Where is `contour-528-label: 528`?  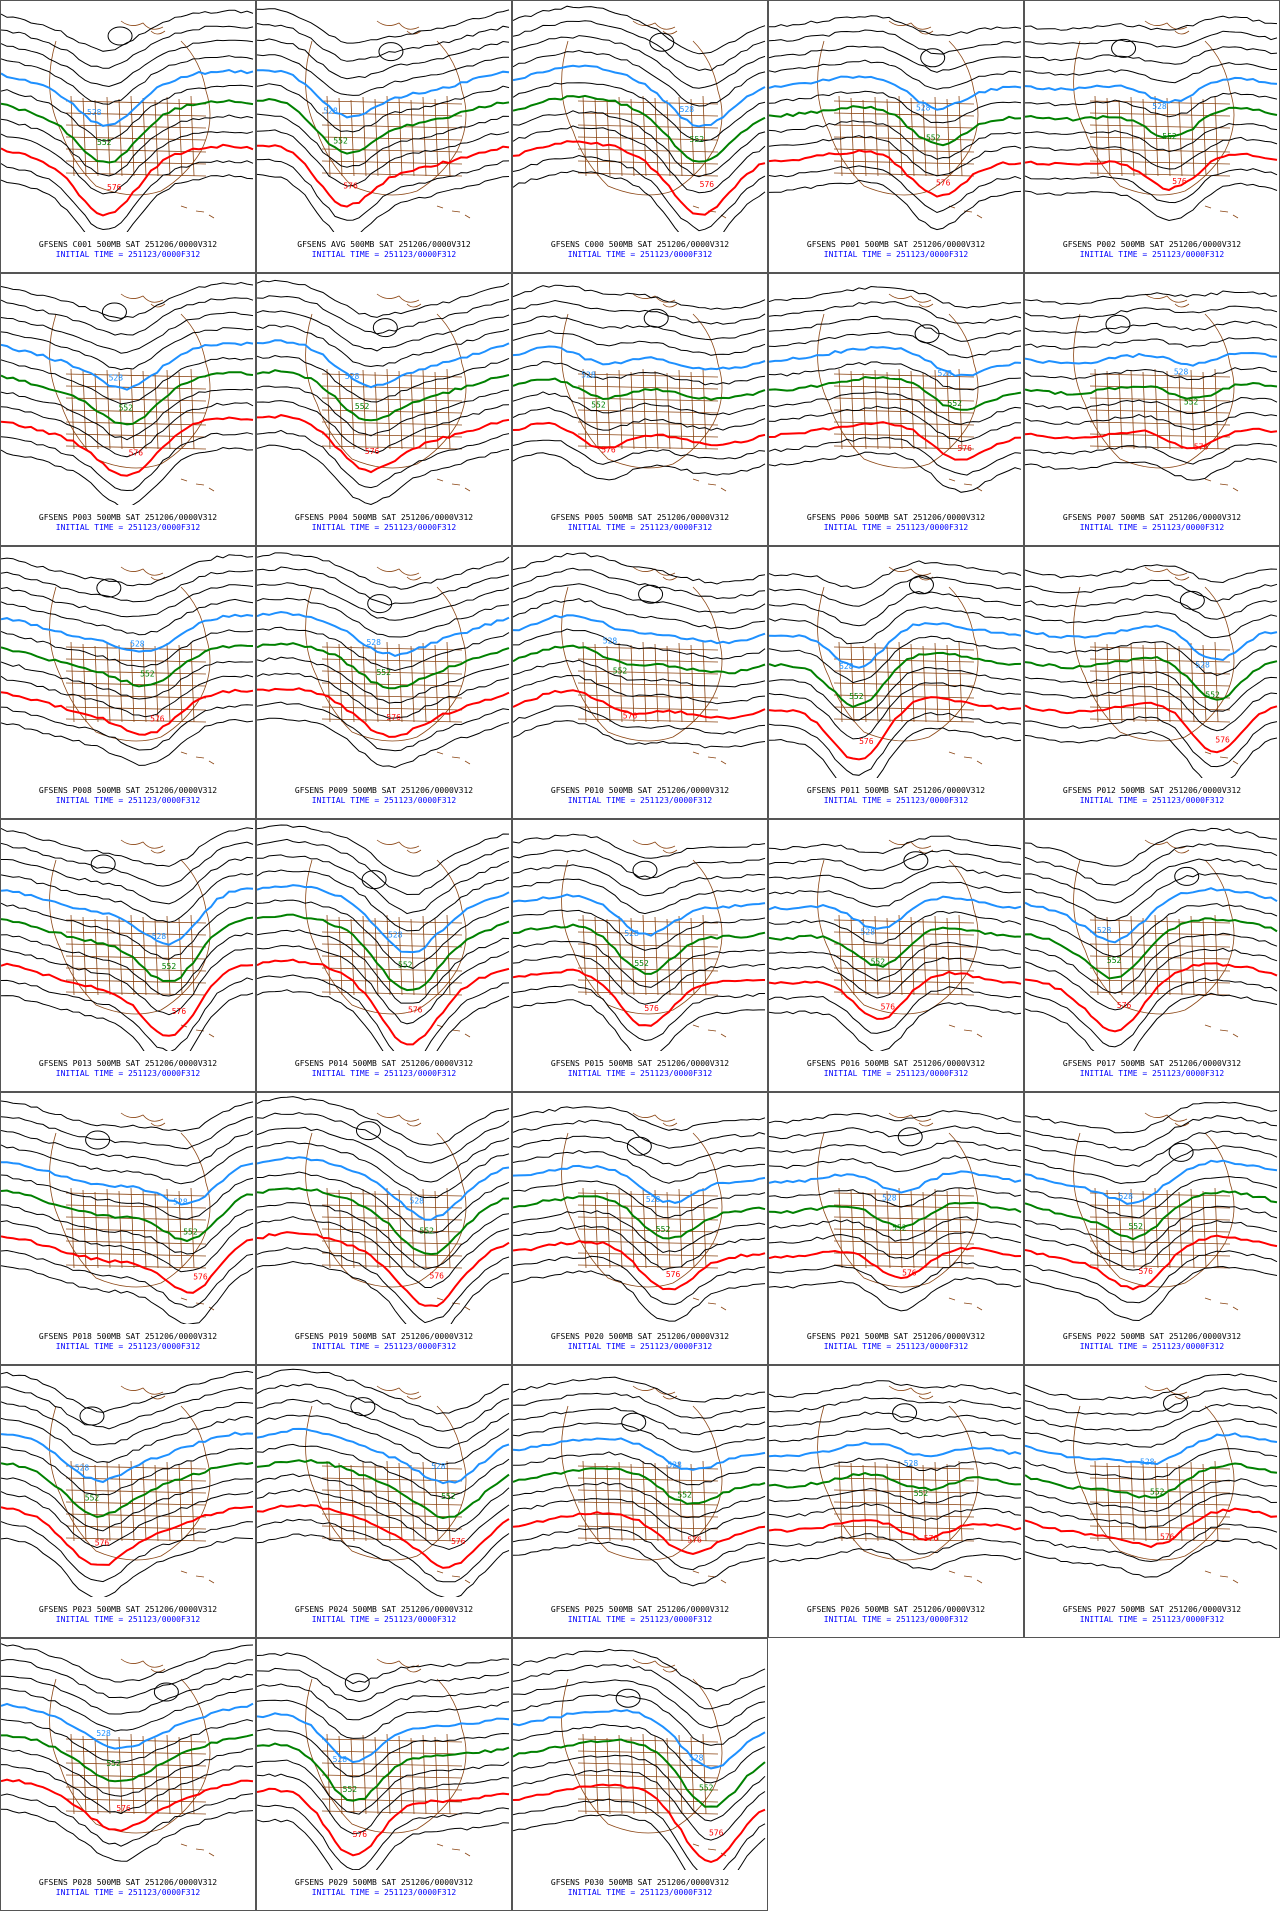
contour-528-label: 528 is located at coordinates (923, 107).